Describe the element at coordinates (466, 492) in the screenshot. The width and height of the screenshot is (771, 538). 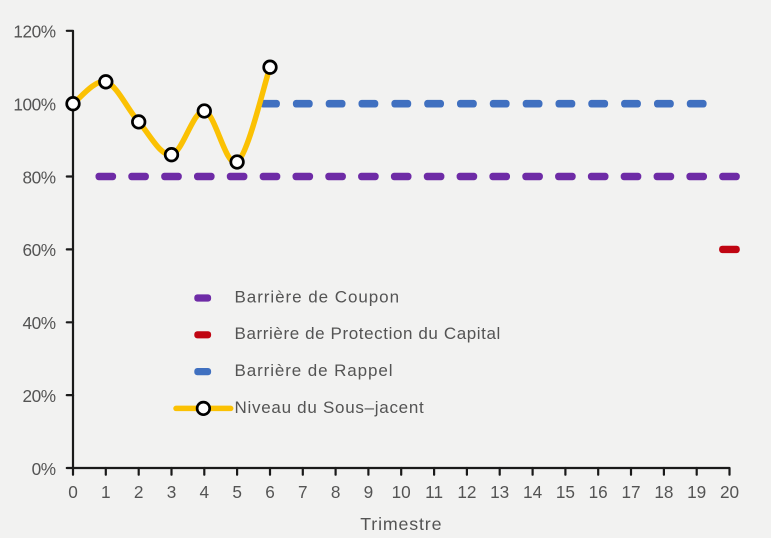
I see `svg-text: 12` at that location.